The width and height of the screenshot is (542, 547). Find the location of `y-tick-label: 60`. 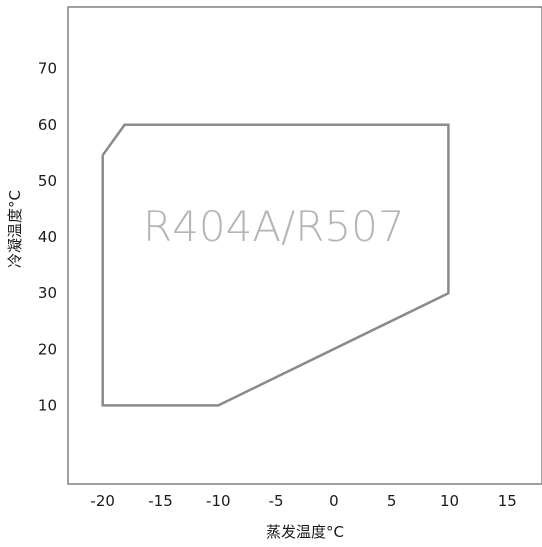

y-tick-label: 60 is located at coordinates (47, 125).